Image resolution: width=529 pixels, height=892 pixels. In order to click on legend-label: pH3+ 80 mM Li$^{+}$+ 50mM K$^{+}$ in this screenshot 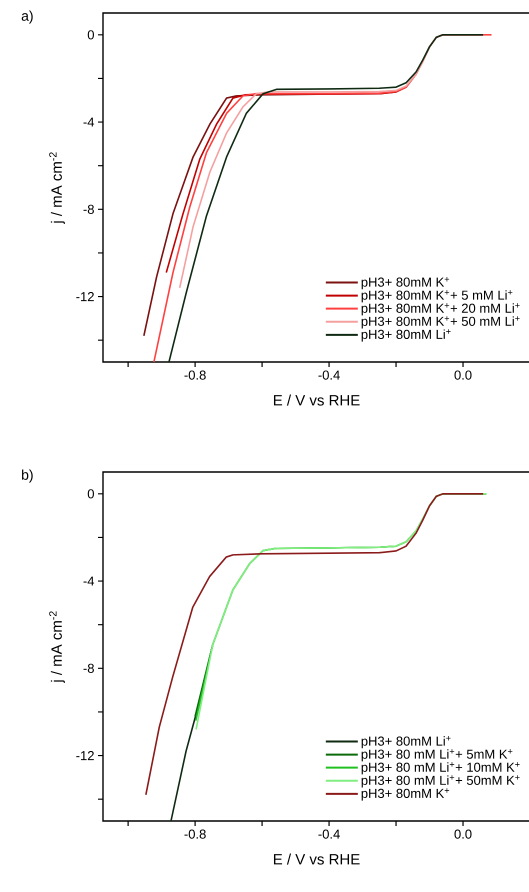, I will do `click(441, 781)`.